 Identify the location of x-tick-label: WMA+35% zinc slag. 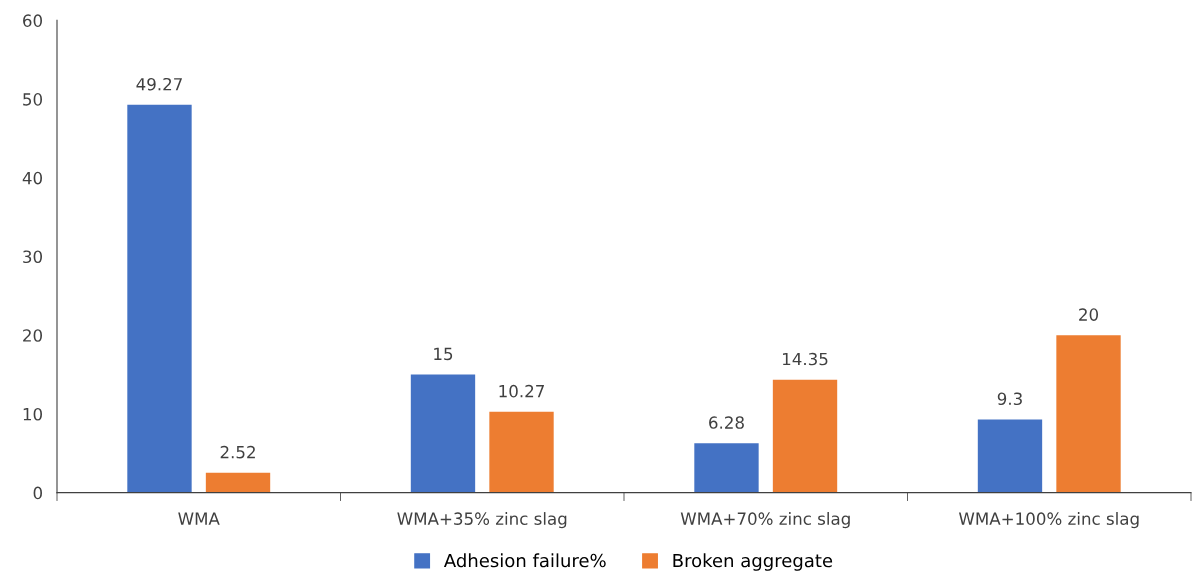
(482, 520).